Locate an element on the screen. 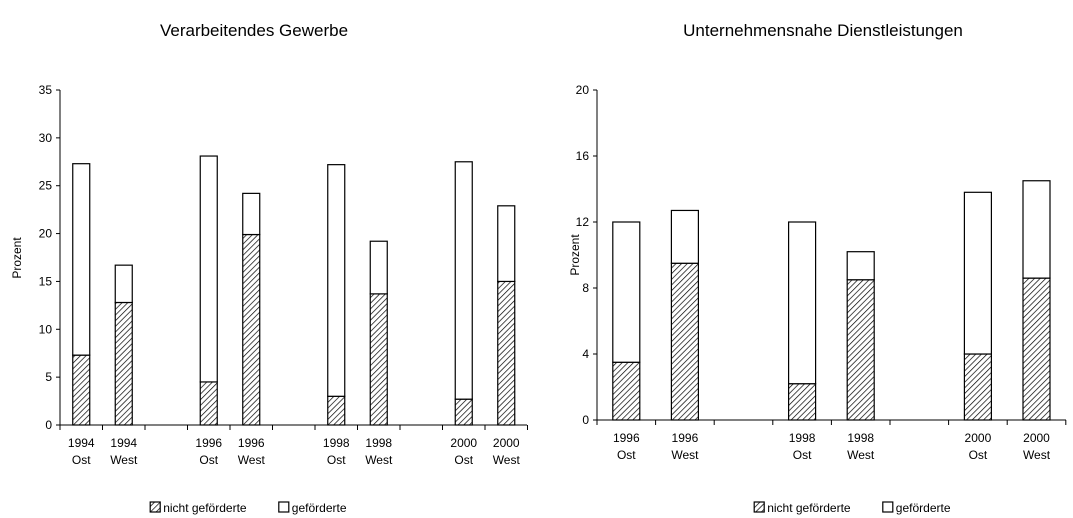 Image resolution: width=1073 pixels, height=518 pixels. y-tick-label: 12 is located at coordinates (583, 222).